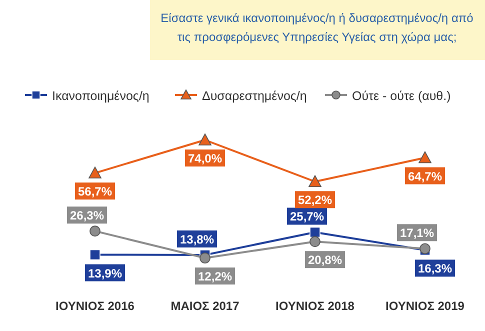  What do you see at coordinates (401, 96) in the screenshot?
I see `legend-label: Ούτε - ούτε (αυθ.)` at bounding box center [401, 96].